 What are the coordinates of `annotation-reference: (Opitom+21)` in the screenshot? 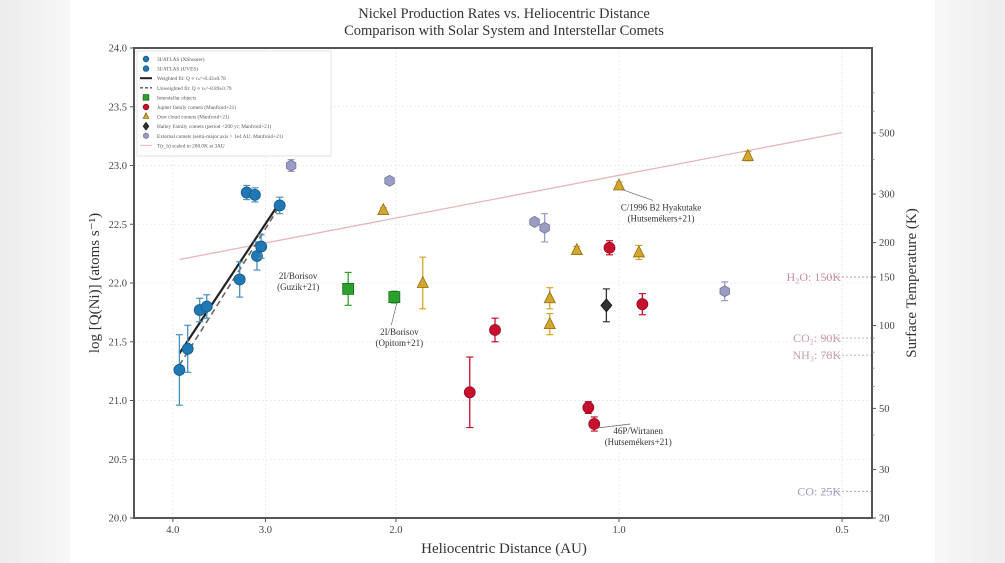 It's located at (400, 343).